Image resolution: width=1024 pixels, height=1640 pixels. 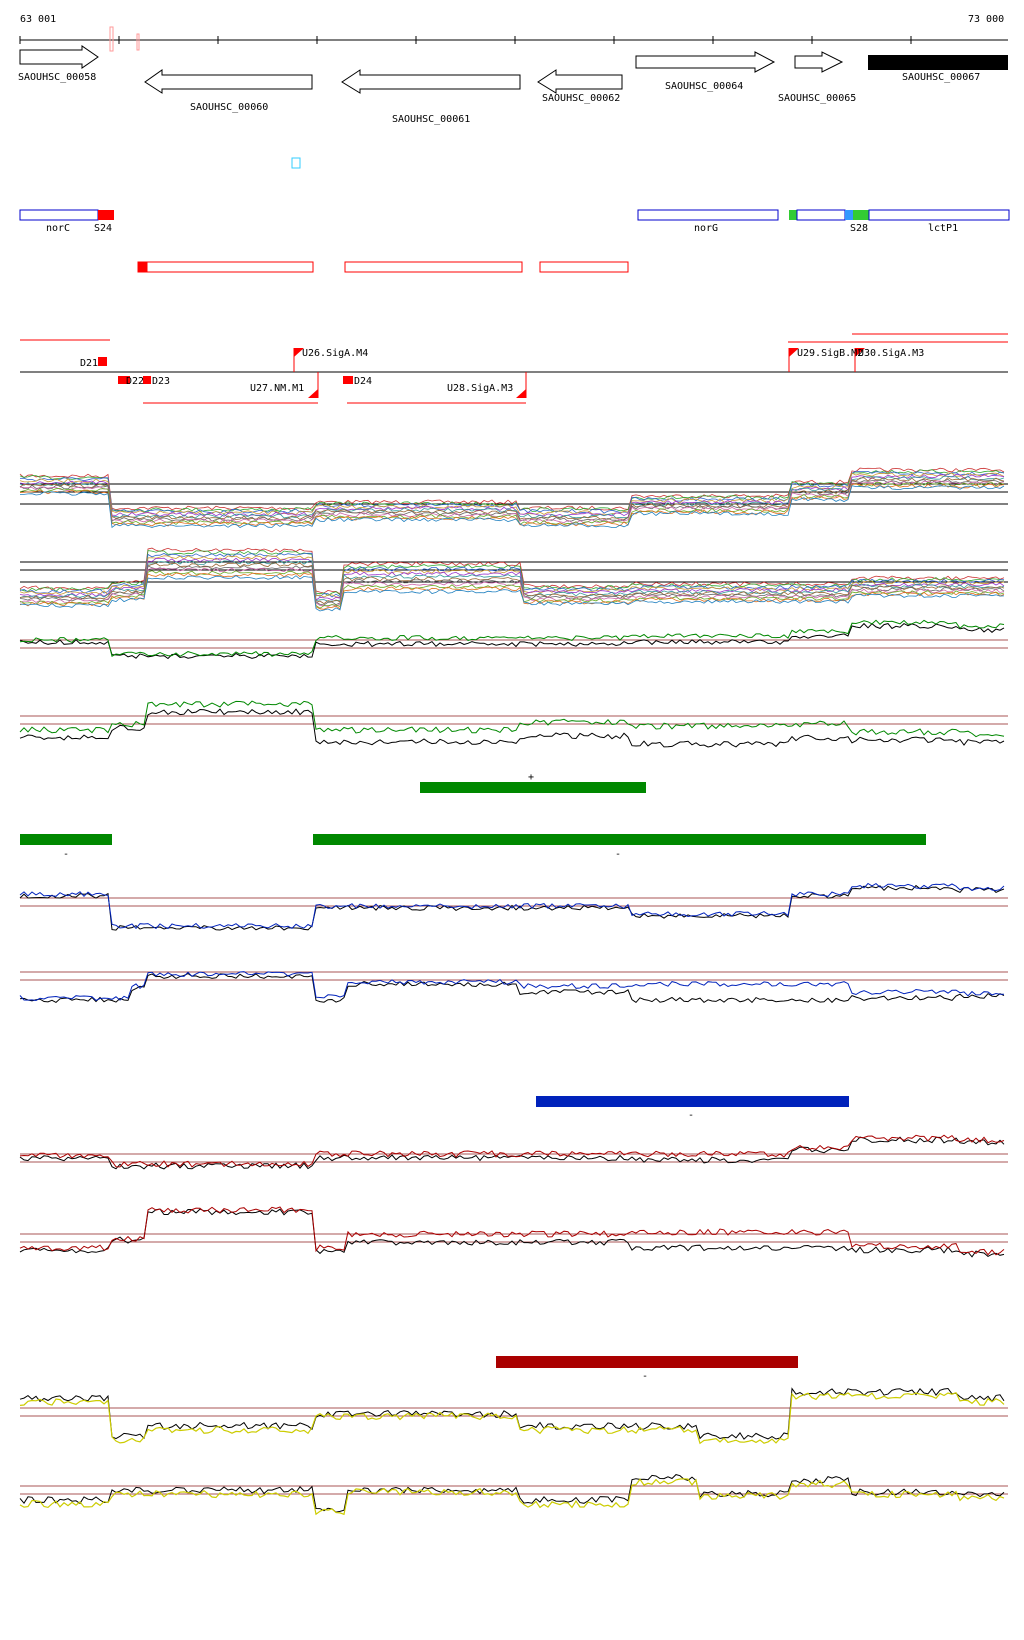 I want to click on gene-arrow: SAOUHSC_00064, so click(x=705, y=71).